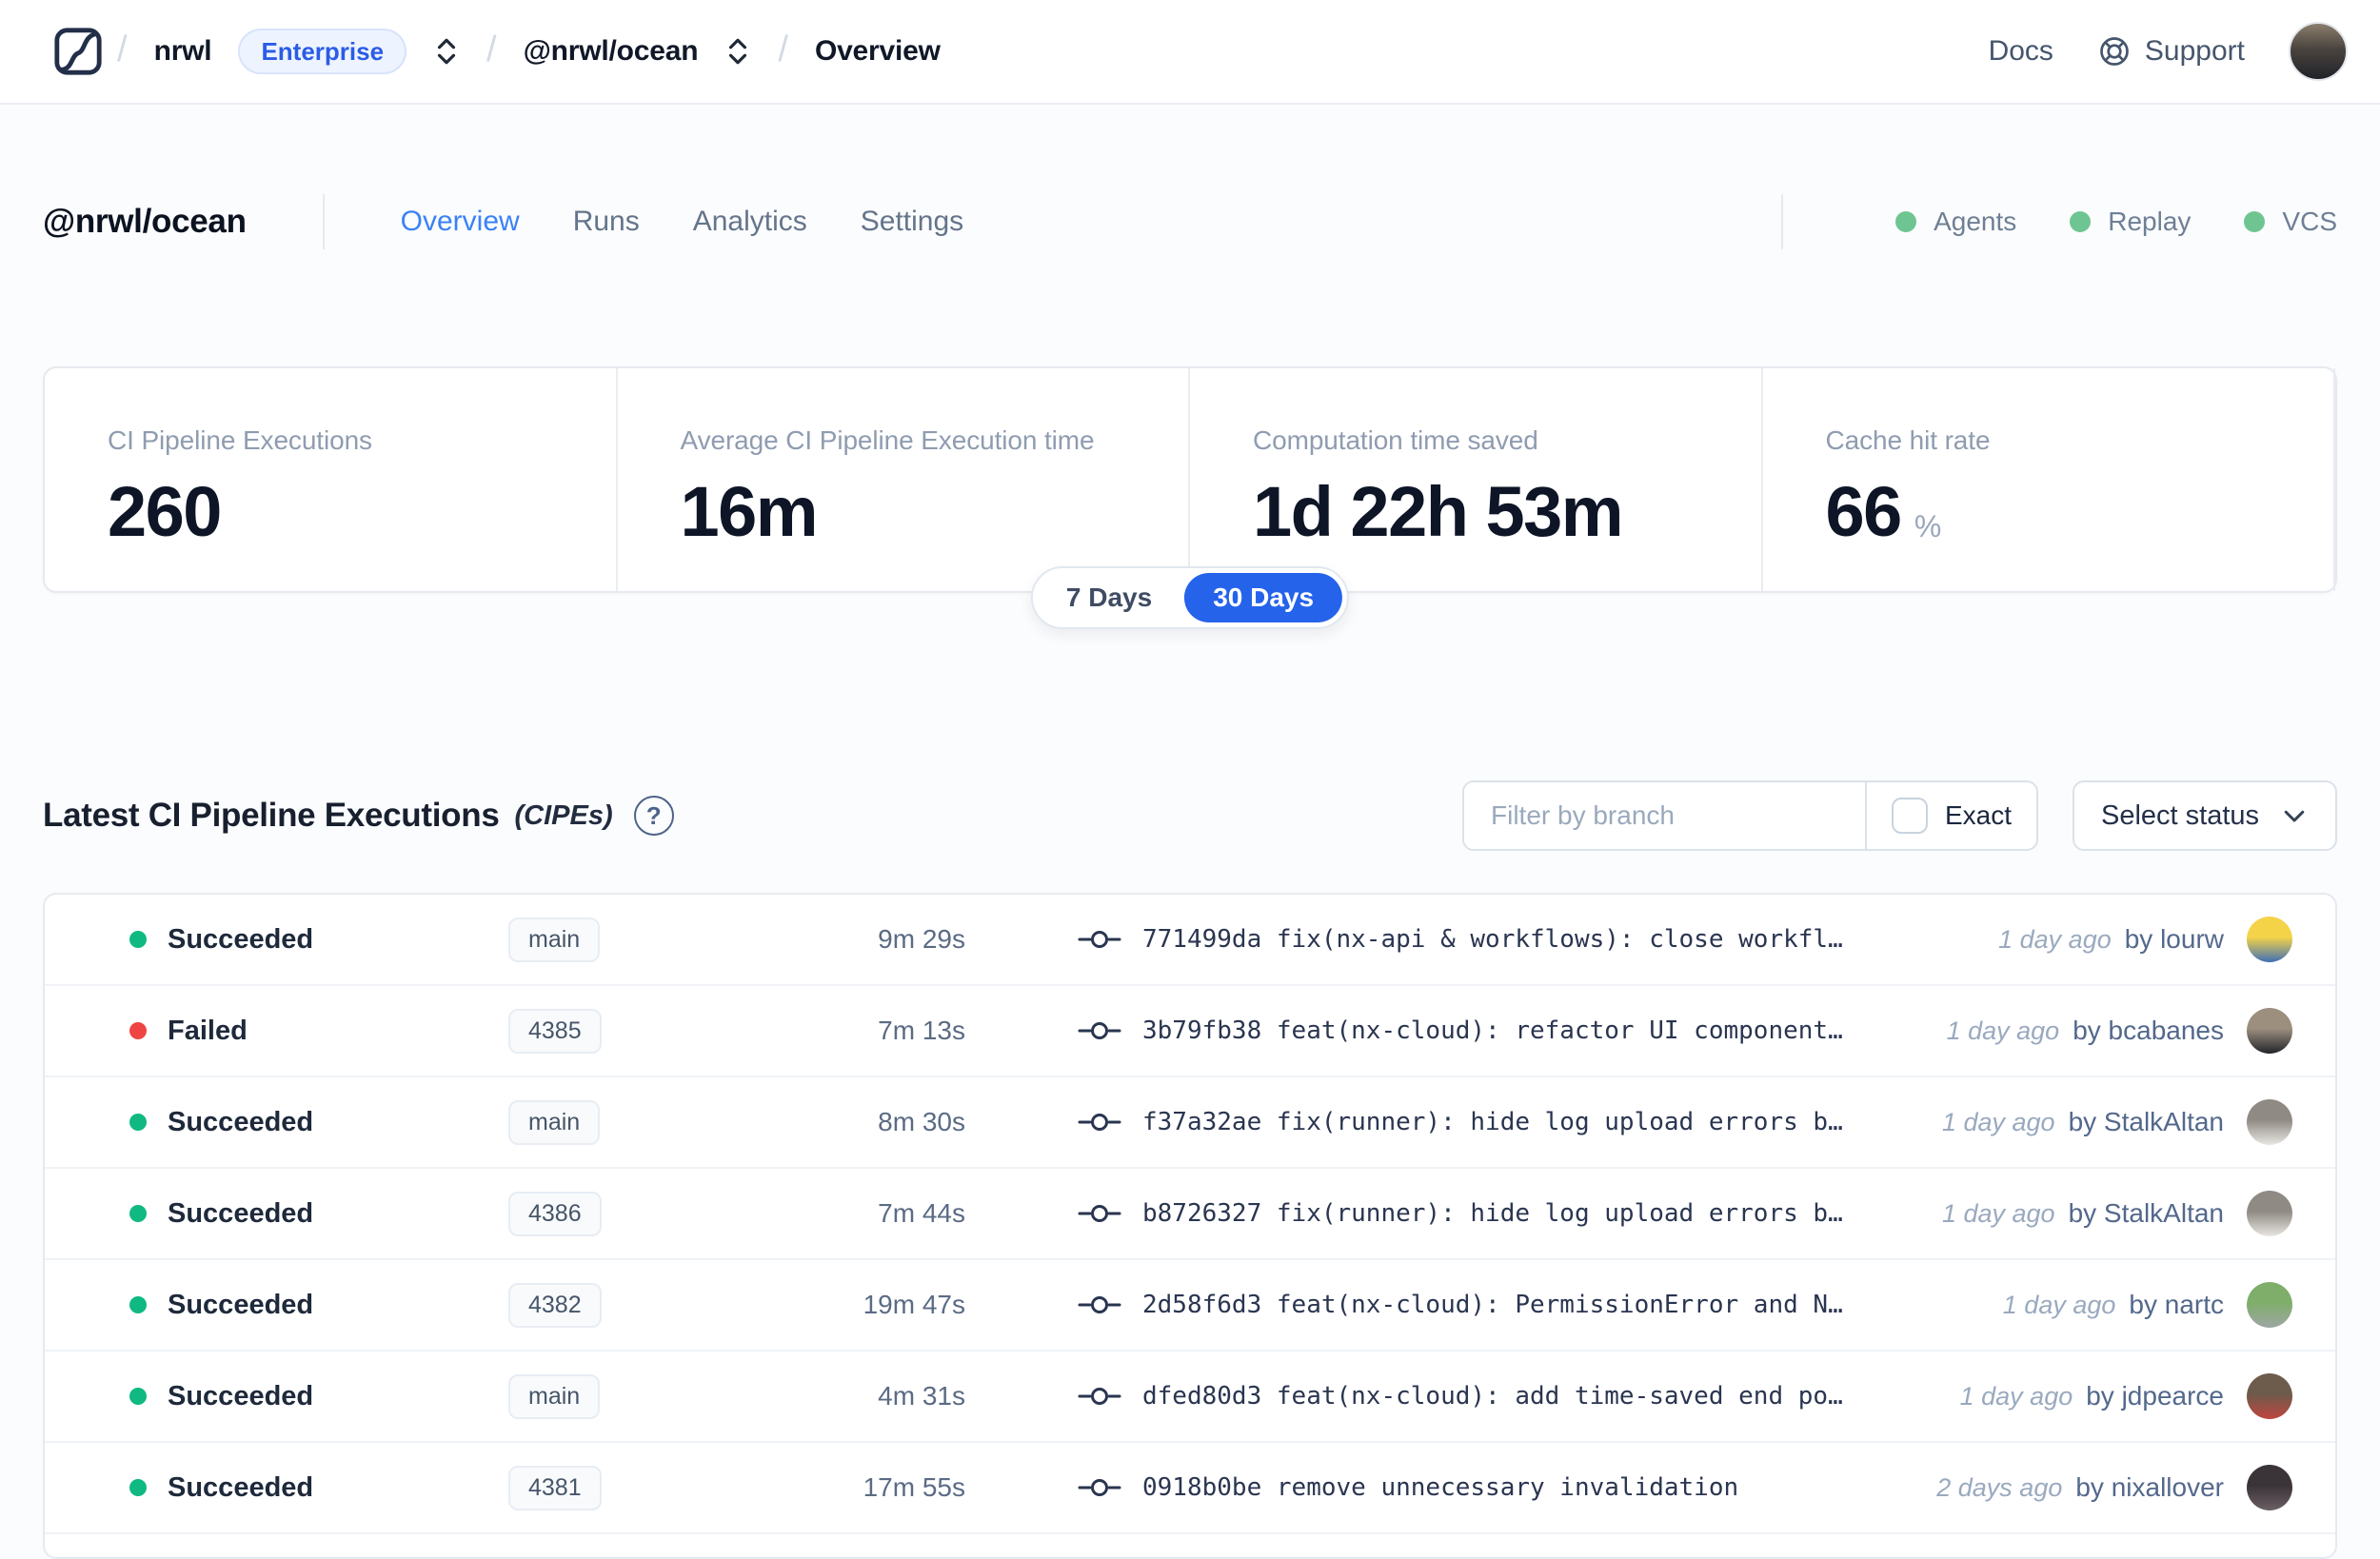  I want to click on commit-meta: 1 day ago by StalkAltan, so click(2117, 1122).